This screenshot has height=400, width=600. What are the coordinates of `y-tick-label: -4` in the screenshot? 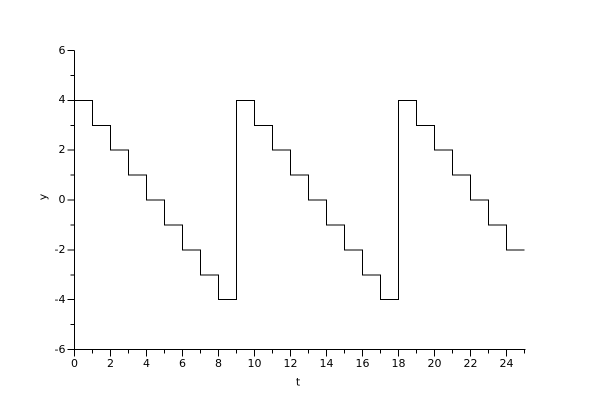 It's located at (60, 299).